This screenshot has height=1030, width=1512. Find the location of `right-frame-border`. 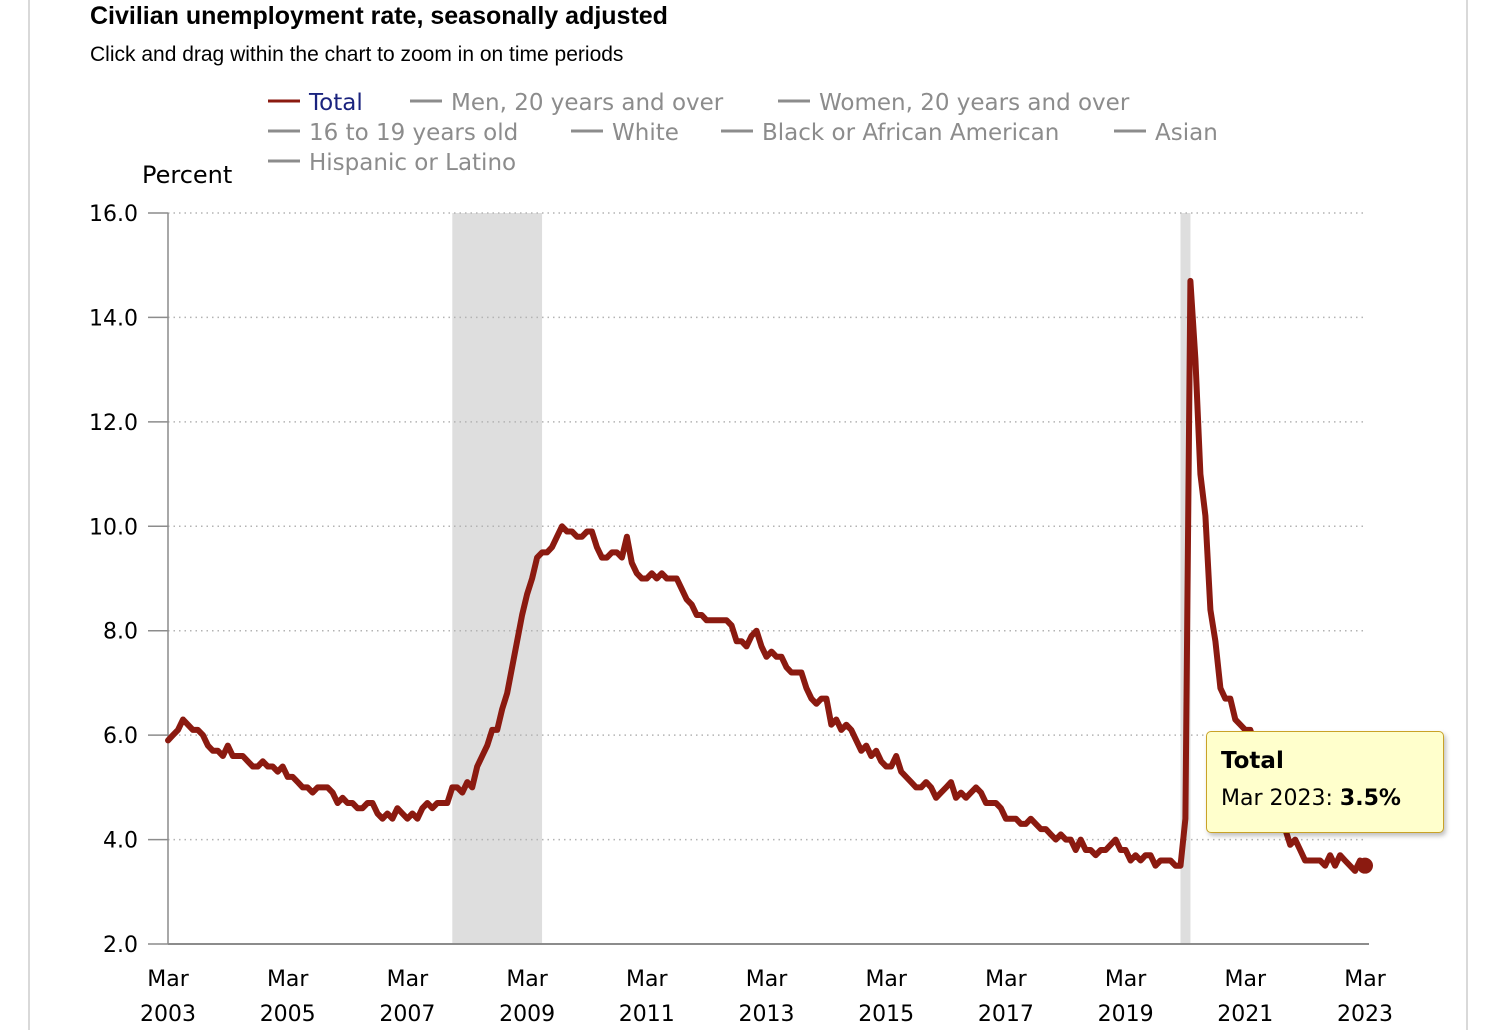

right-frame-border is located at coordinates (1467, 515).